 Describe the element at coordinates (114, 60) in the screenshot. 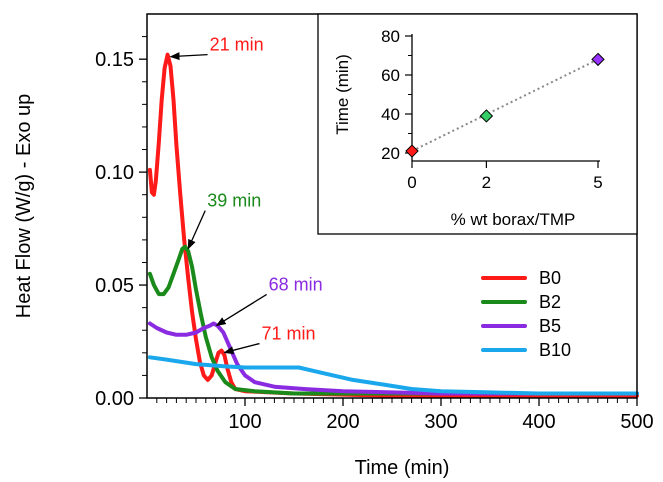

I see `y-tick-label: 0.15` at that location.